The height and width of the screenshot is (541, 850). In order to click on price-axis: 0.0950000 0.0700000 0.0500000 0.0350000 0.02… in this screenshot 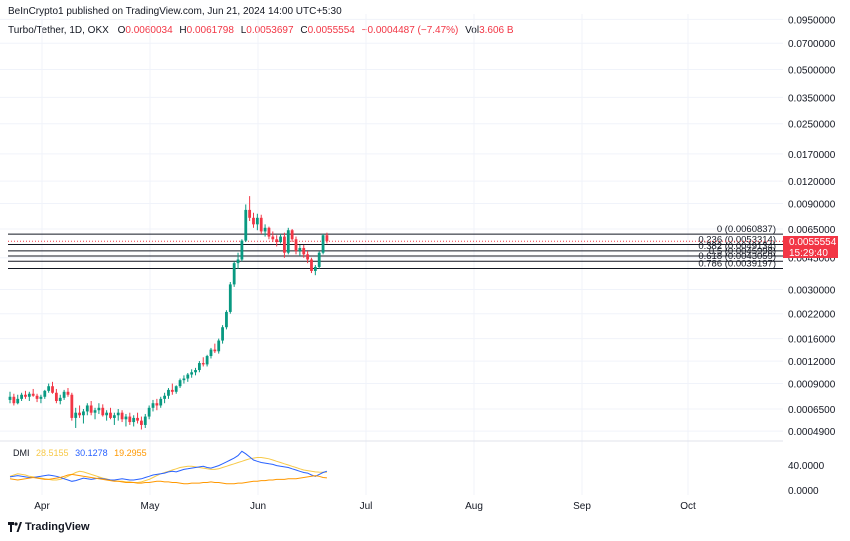, I will do `click(812, 226)`.